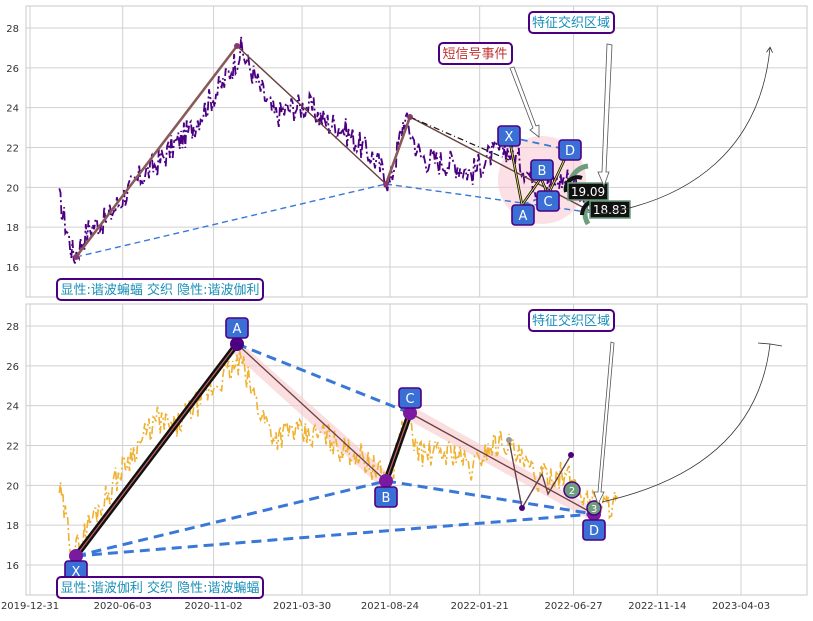  I want to click on bottom-region-text: 特征交织区域, so click(571, 321).